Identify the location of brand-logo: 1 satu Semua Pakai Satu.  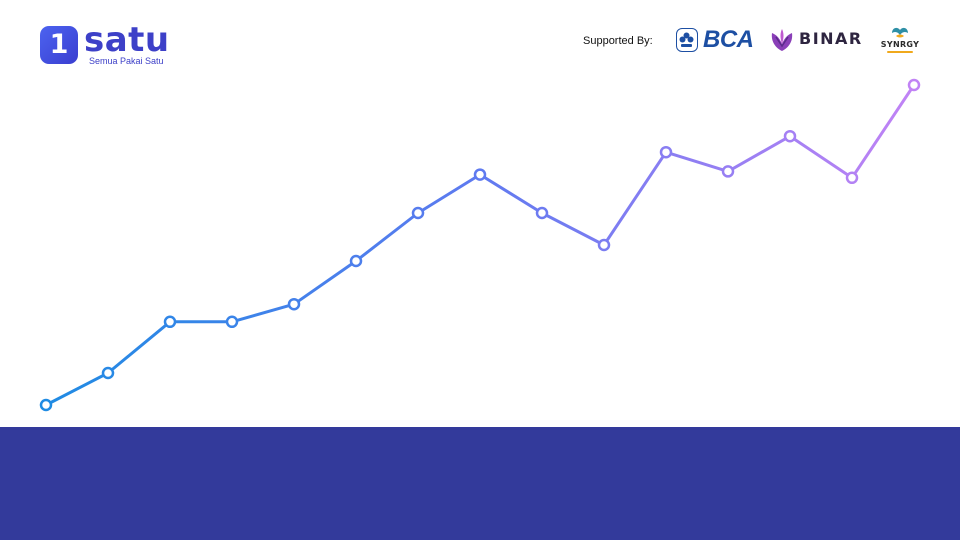
(110, 45).